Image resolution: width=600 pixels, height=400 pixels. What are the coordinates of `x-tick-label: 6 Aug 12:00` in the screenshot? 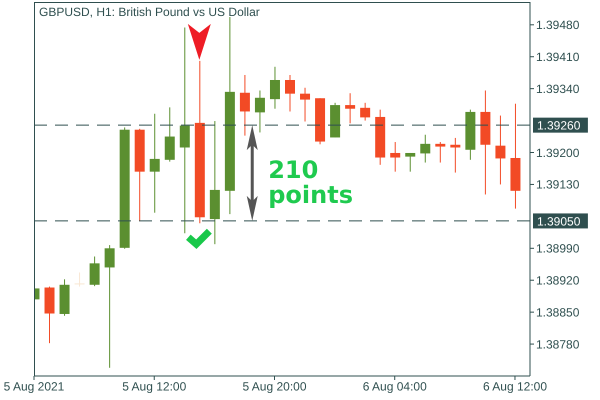 It's located at (515, 387).